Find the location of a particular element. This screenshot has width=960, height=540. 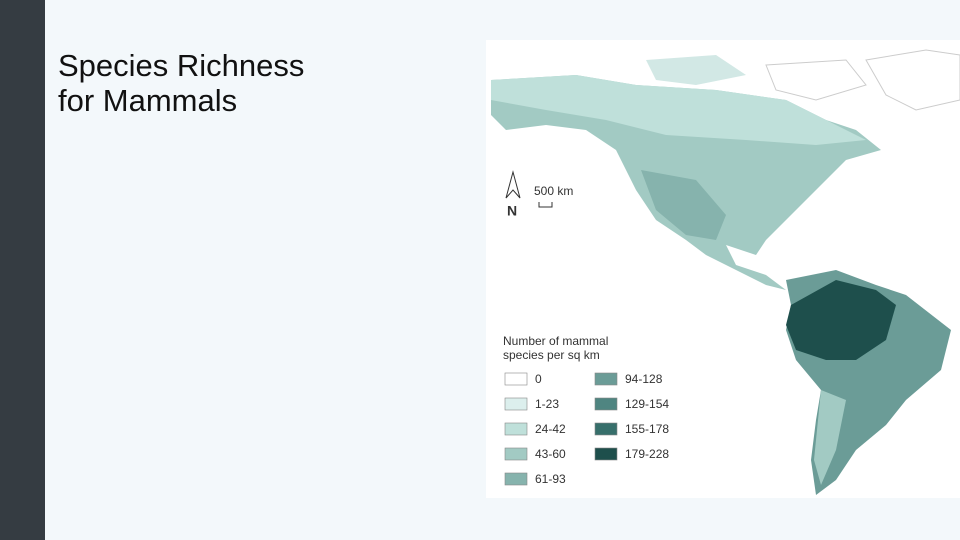

slide-title: Species Richness for Mammals is located at coordinates (181, 83).